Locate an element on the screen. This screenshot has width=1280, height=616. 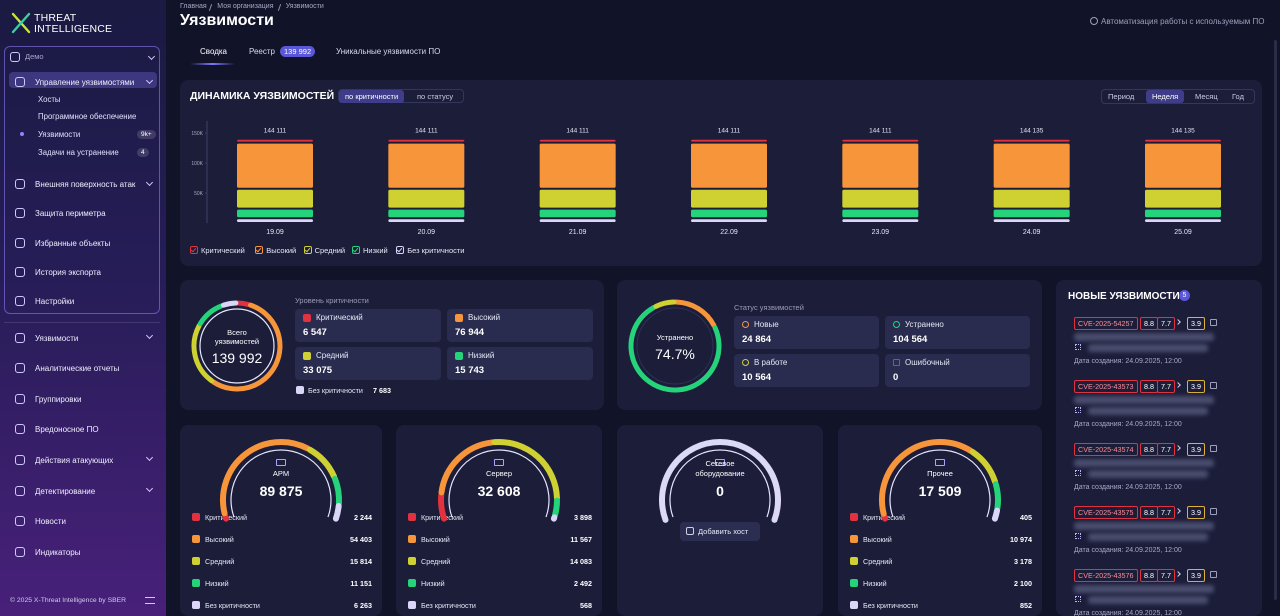
nav-item: Управление уязвимостями is located at coordinates (85, 82).